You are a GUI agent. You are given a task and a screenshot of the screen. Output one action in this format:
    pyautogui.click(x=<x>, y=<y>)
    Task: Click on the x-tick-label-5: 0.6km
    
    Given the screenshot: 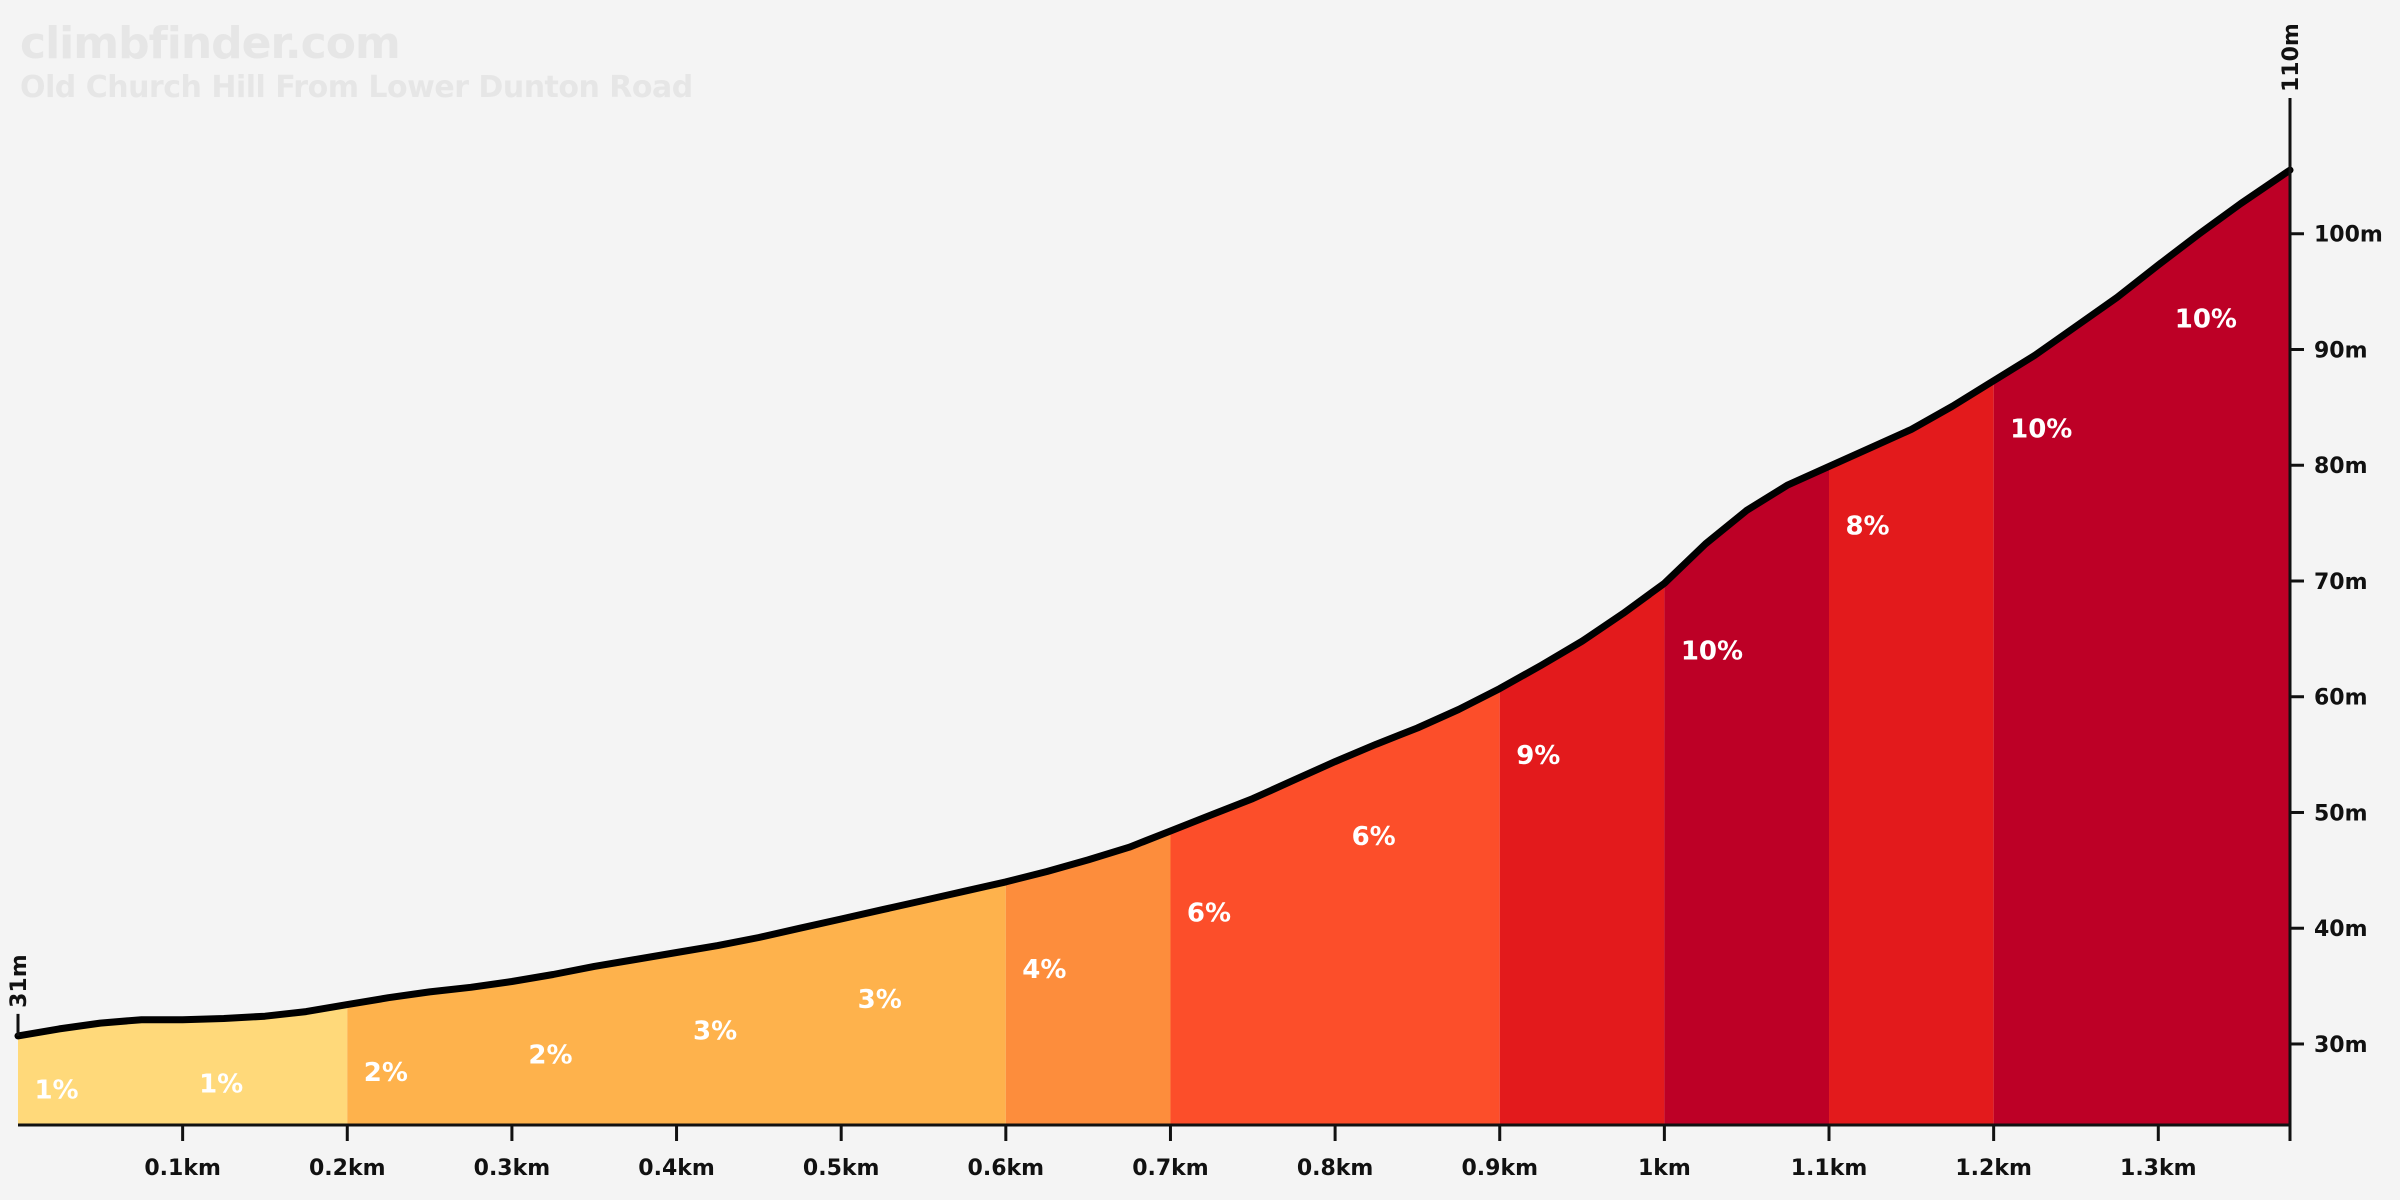 What is the action you would take?
    pyautogui.click(x=1006, y=1168)
    